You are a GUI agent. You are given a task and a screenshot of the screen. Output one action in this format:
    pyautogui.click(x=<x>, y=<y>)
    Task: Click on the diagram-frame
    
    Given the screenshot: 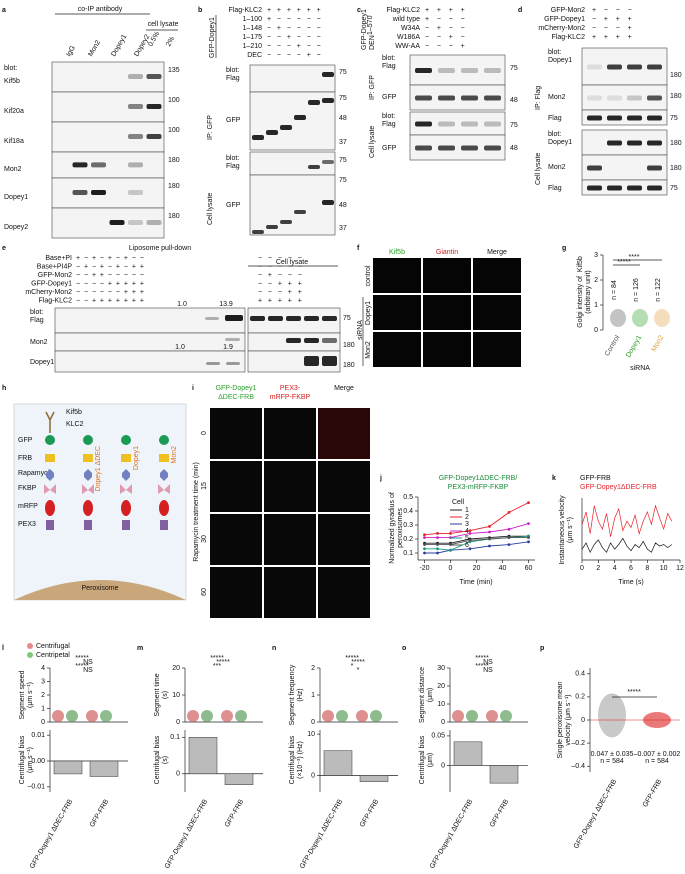 What is the action you would take?
    pyautogui.click(x=100, y=502)
    